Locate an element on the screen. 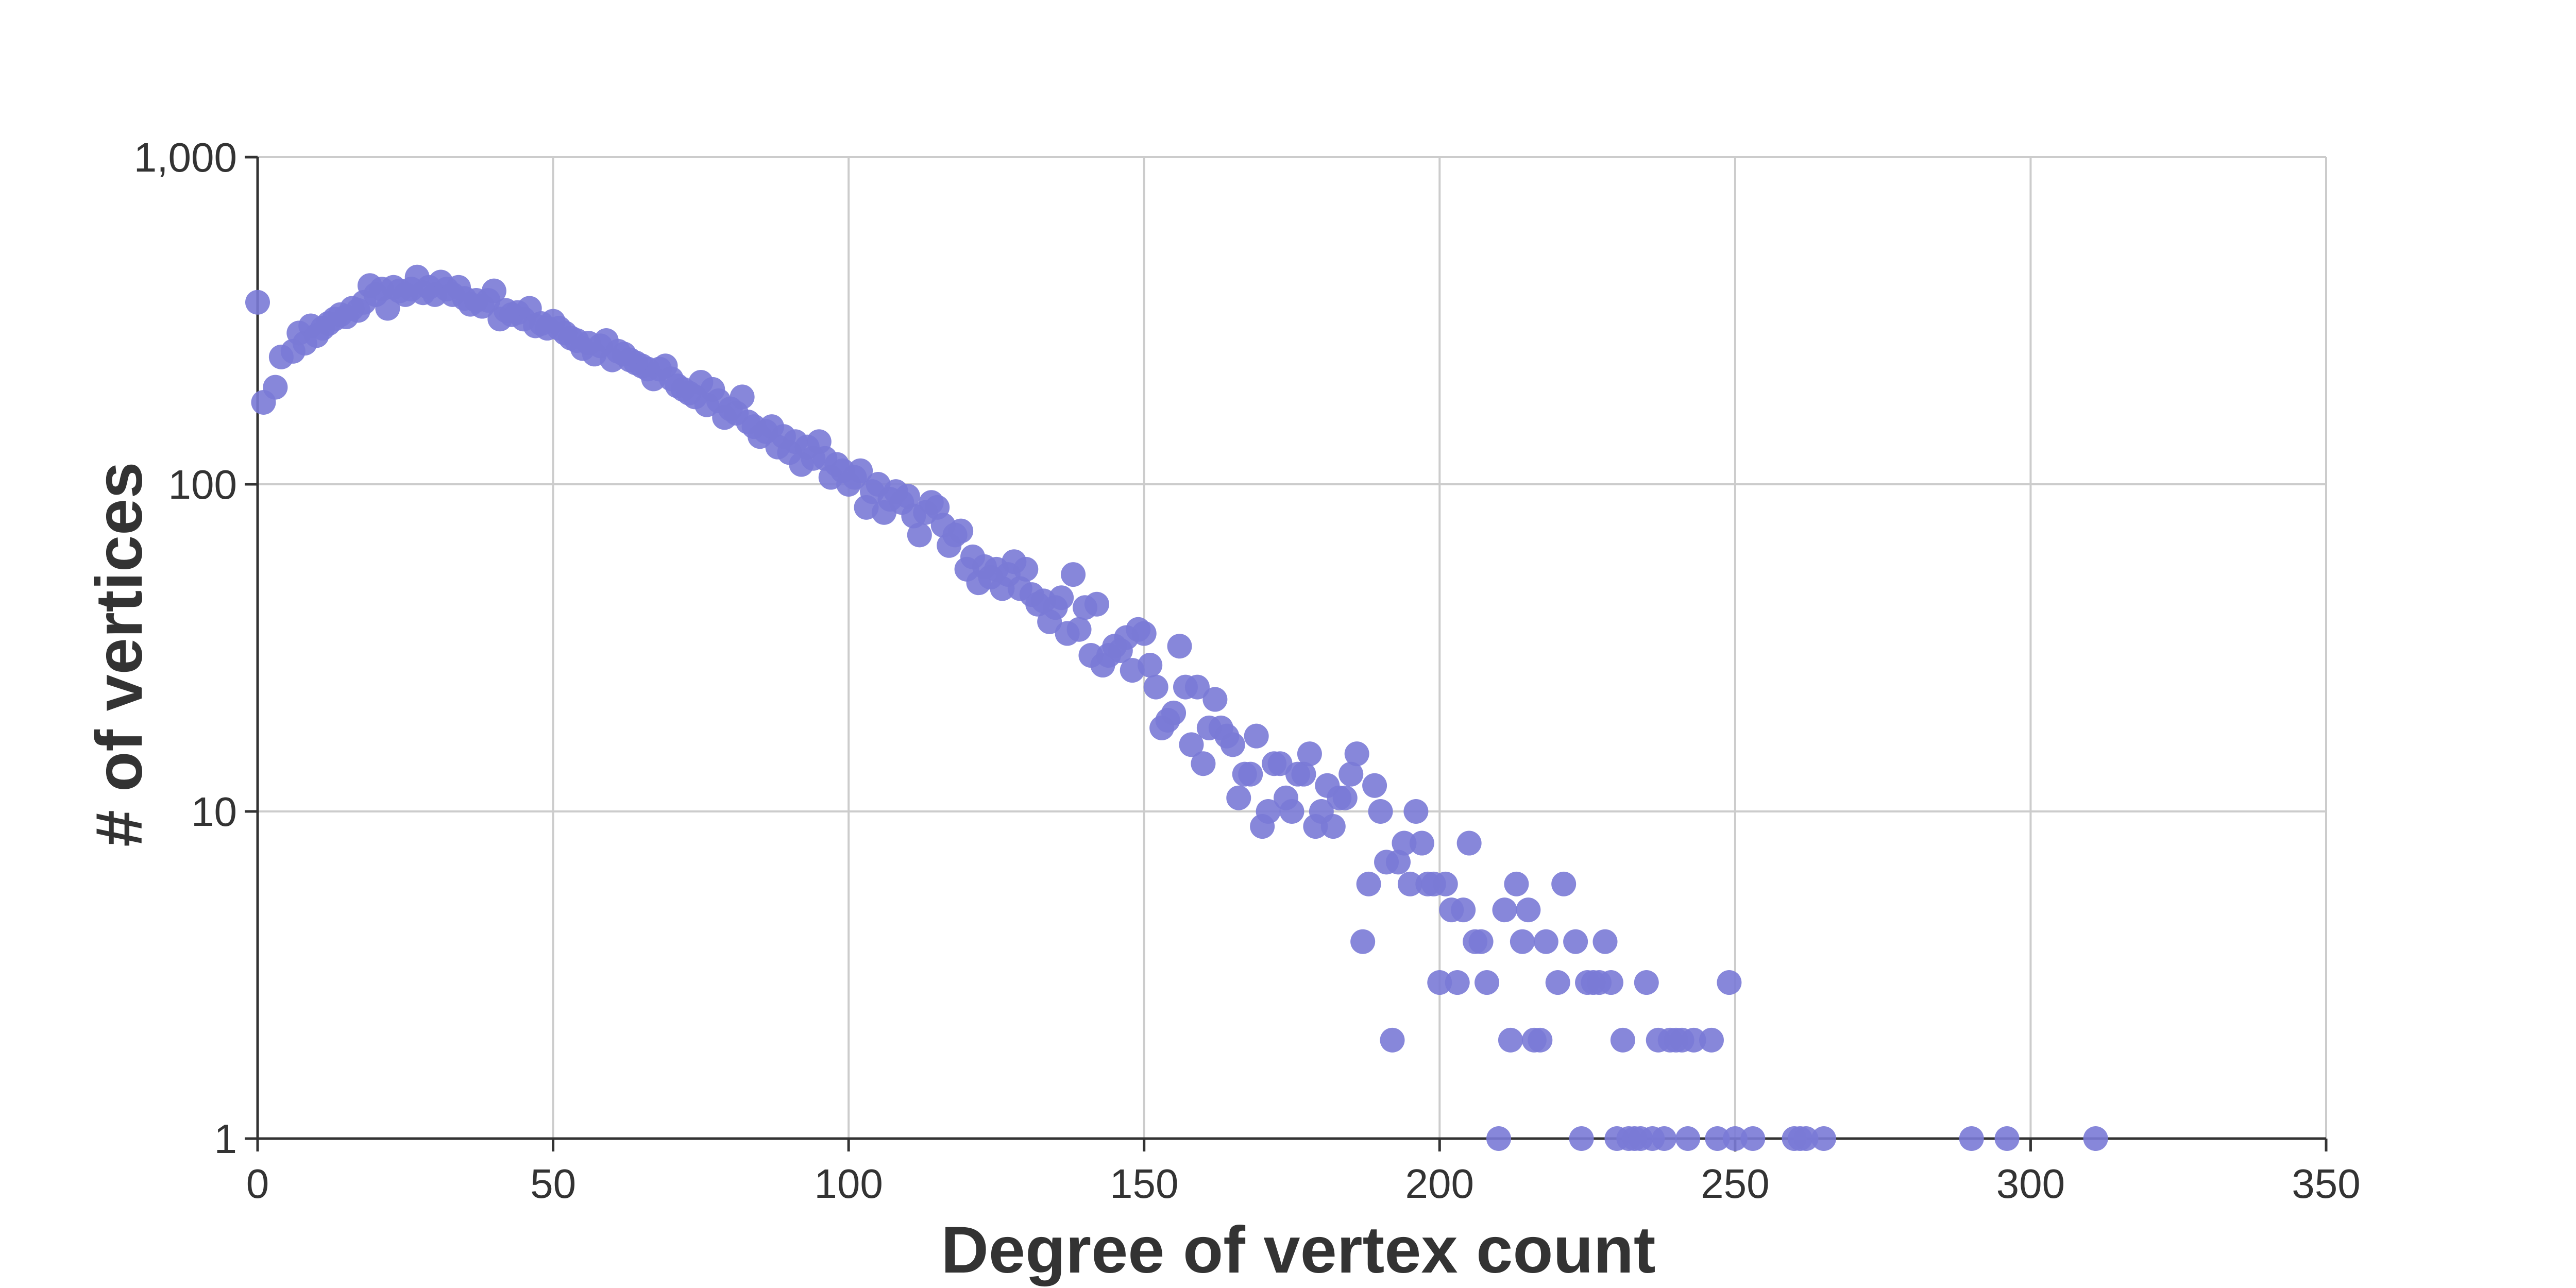 Image resolution: width=2576 pixels, height=1288 pixels. y-tick-label: 1,000 is located at coordinates (185, 157).